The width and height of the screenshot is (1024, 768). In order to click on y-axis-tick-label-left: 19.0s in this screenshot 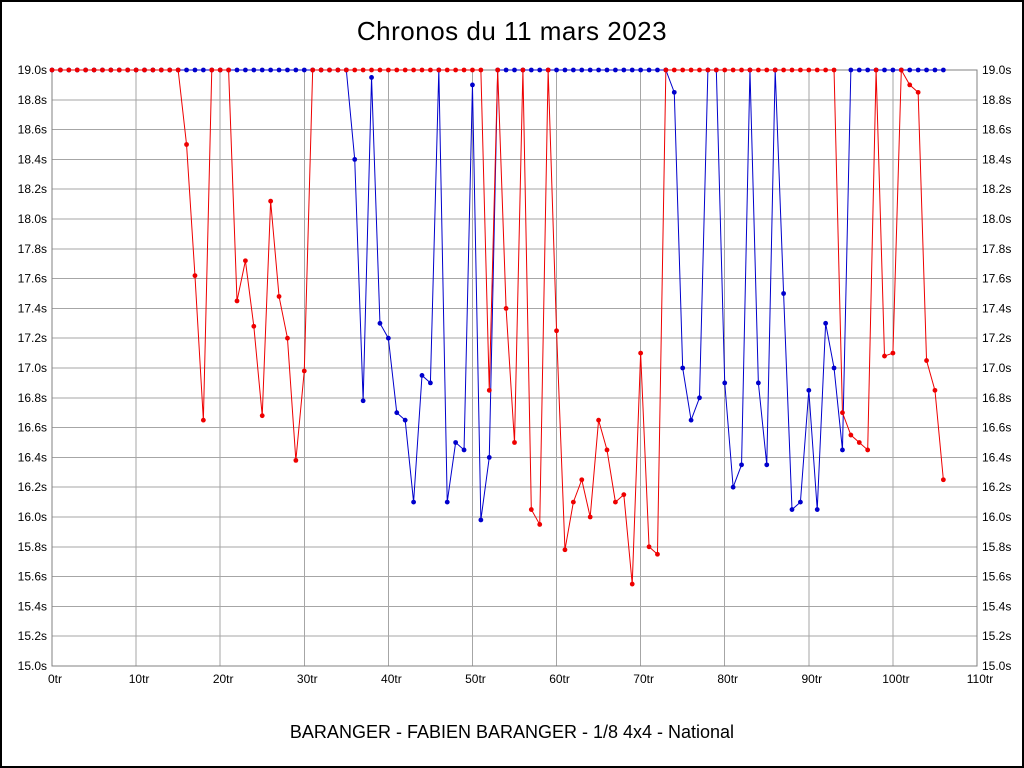, I will do `click(32, 70)`.